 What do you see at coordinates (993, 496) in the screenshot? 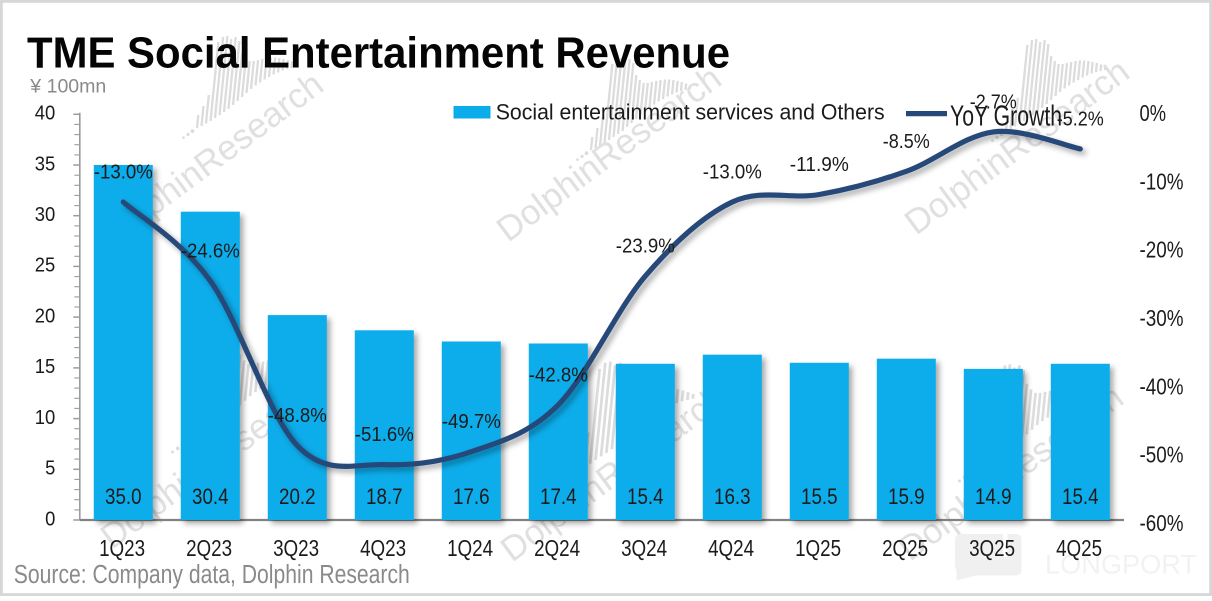
I see `svg-text: 14.9` at bounding box center [993, 496].